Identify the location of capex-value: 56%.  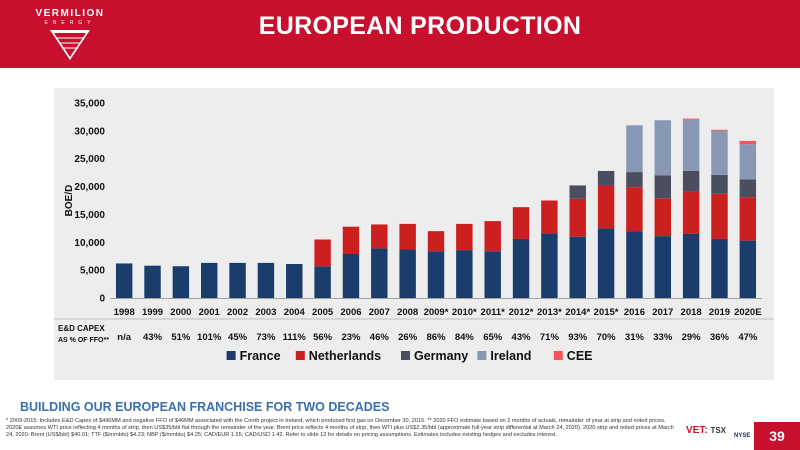
(323, 337).